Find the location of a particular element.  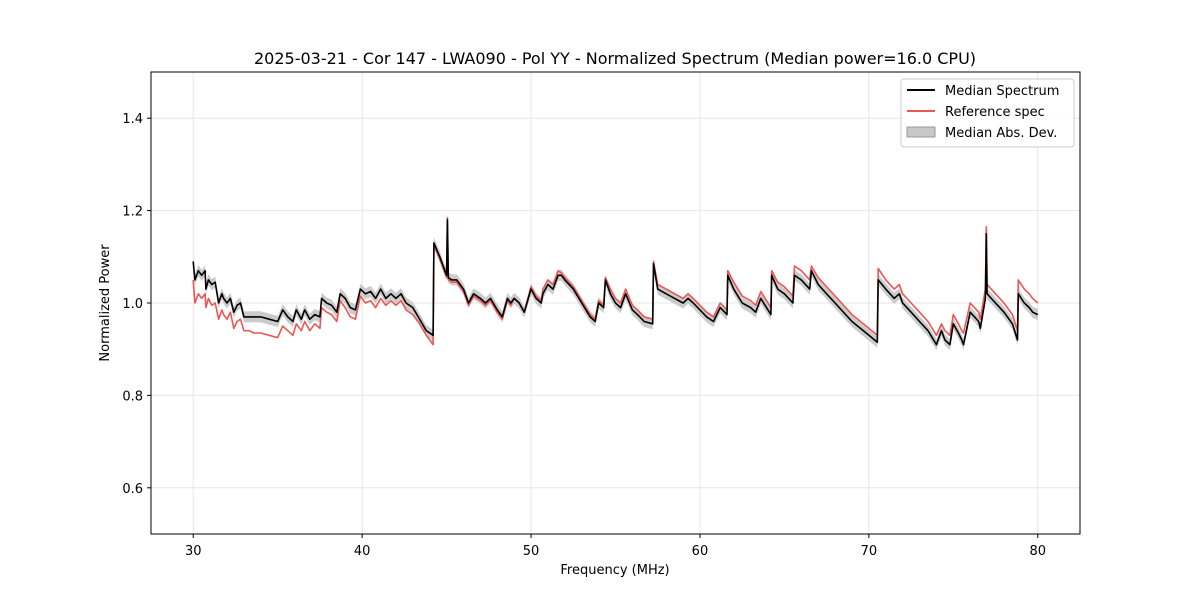

x-tick-label: 30 is located at coordinates (193, 551).